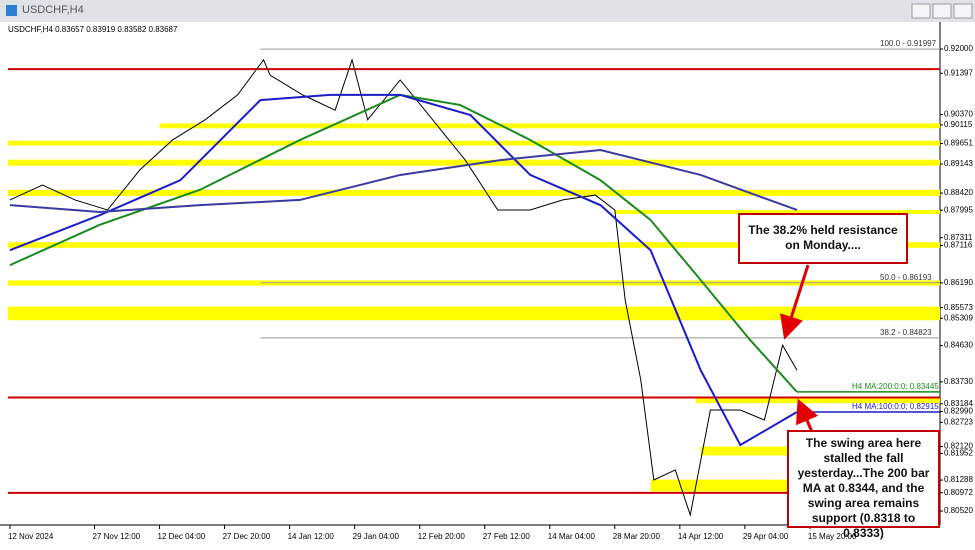  What do you see at coordinates (958, 307) in the screenshot?
I see `y-tick-label: 0.85573` at bounding box center [958, 307].